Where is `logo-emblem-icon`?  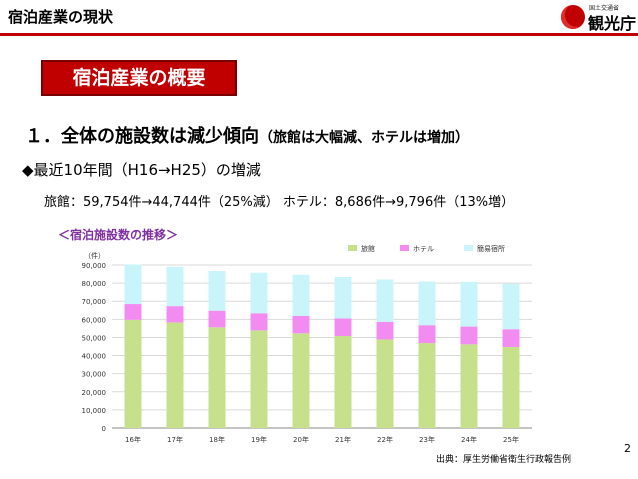 logo-emblem-icon is located at coordinates (573, 17).